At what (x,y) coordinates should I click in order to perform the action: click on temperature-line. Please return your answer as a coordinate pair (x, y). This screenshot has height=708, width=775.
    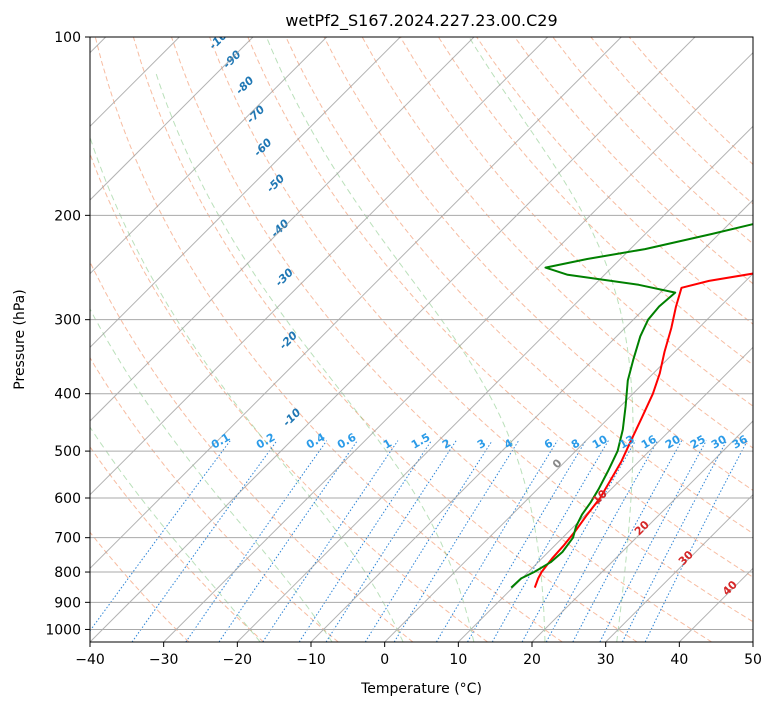
    Looking at the image, I should click on (643, 430).